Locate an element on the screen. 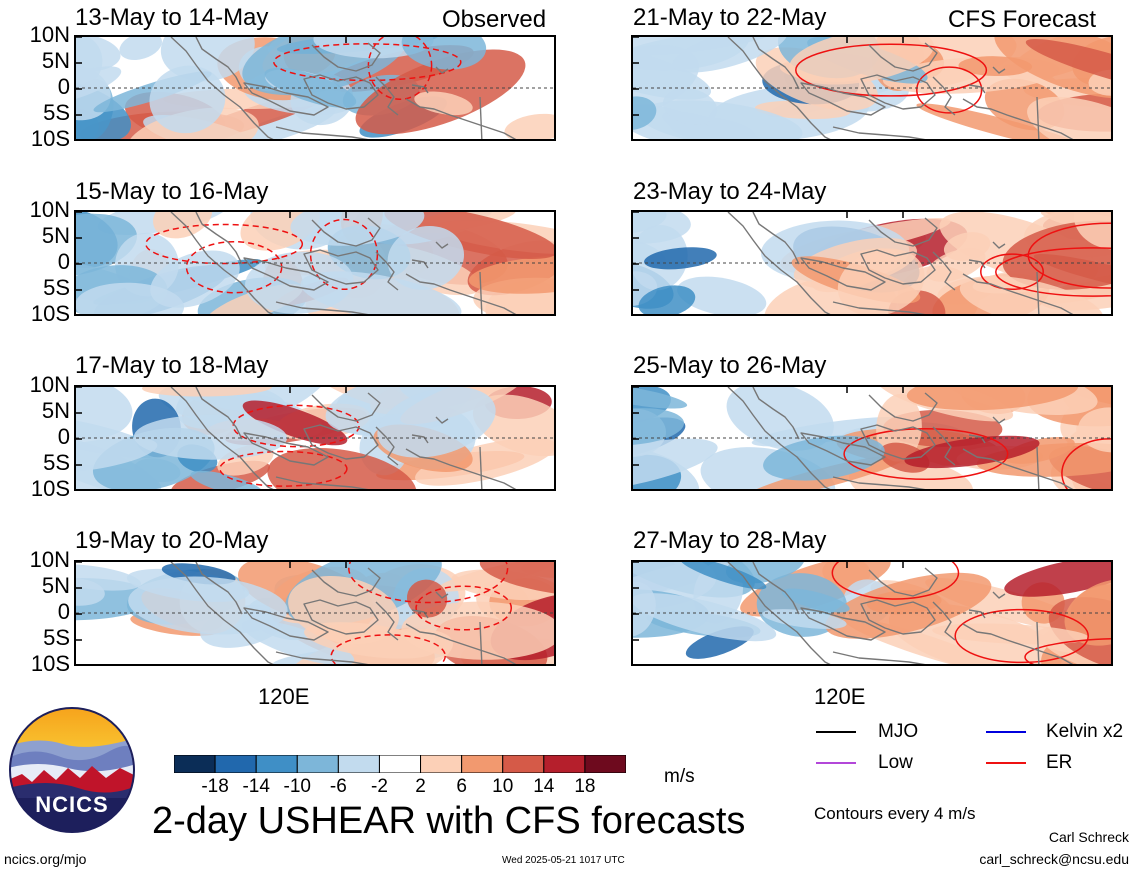  observed-label: Observed is located at coordinates (494, 19).